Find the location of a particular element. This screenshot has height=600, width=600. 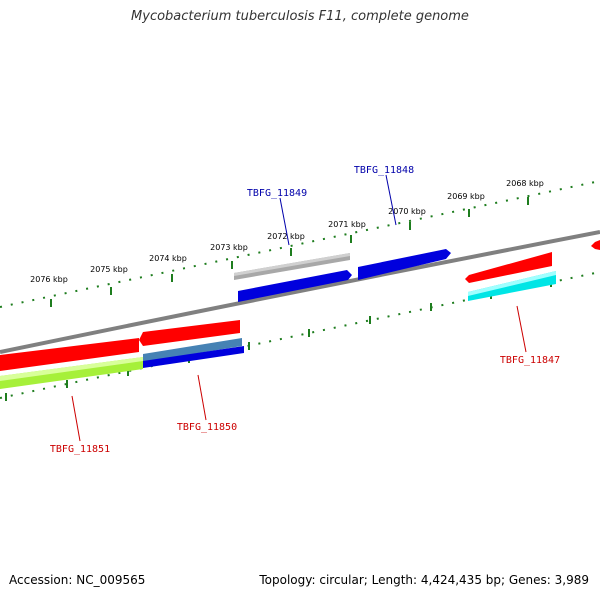

gene-feature-tbfg-11850-upper is located at coordinates (189, 333).